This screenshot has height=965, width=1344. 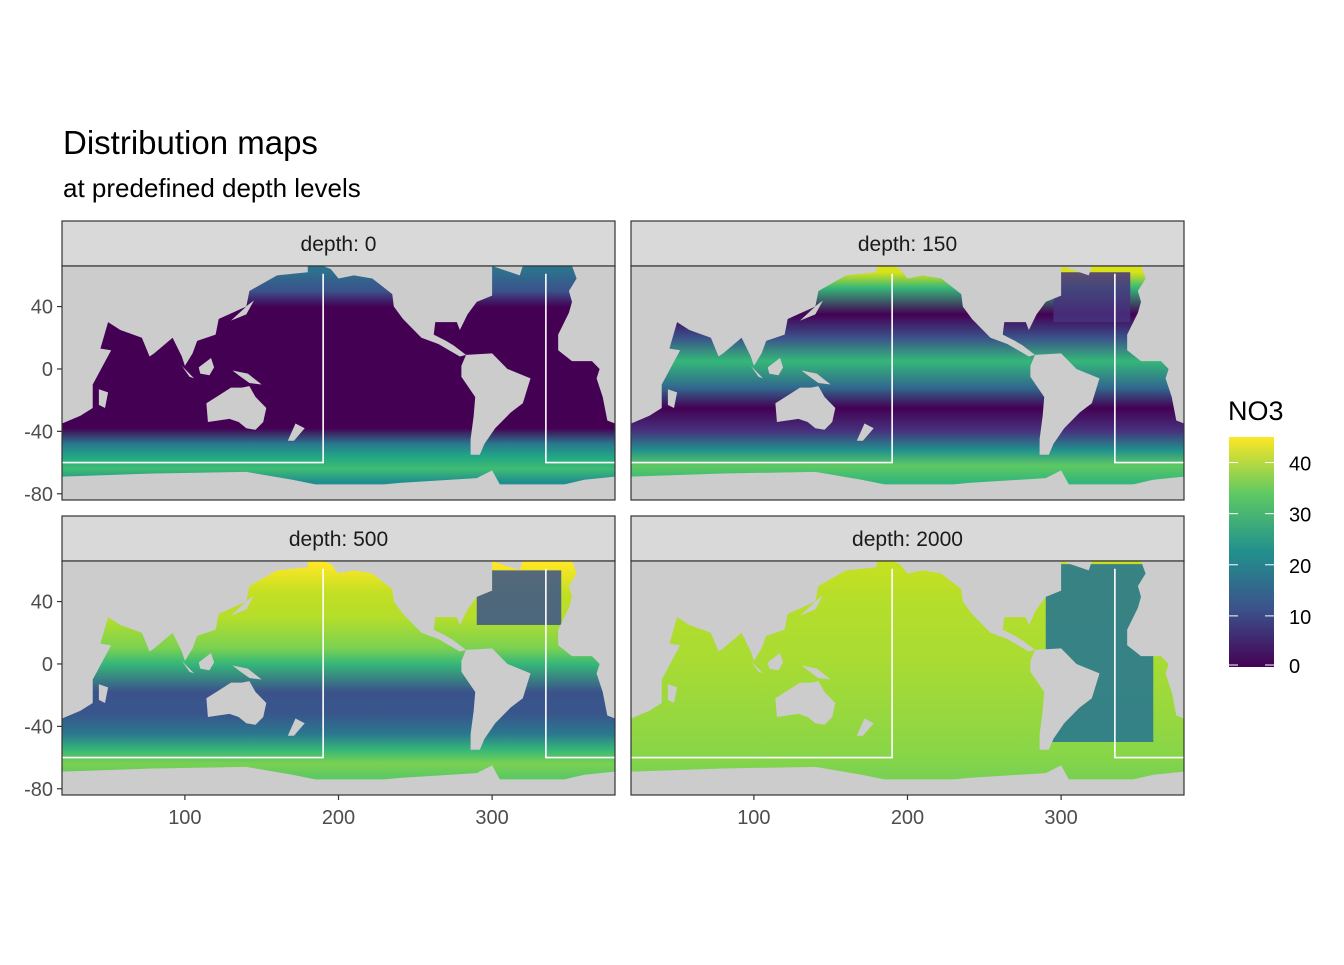 What do you see at coordinates (1300, 465) in the screenshot?
I see `legend-tick-label: 40` at bounding box center [1300, 465].